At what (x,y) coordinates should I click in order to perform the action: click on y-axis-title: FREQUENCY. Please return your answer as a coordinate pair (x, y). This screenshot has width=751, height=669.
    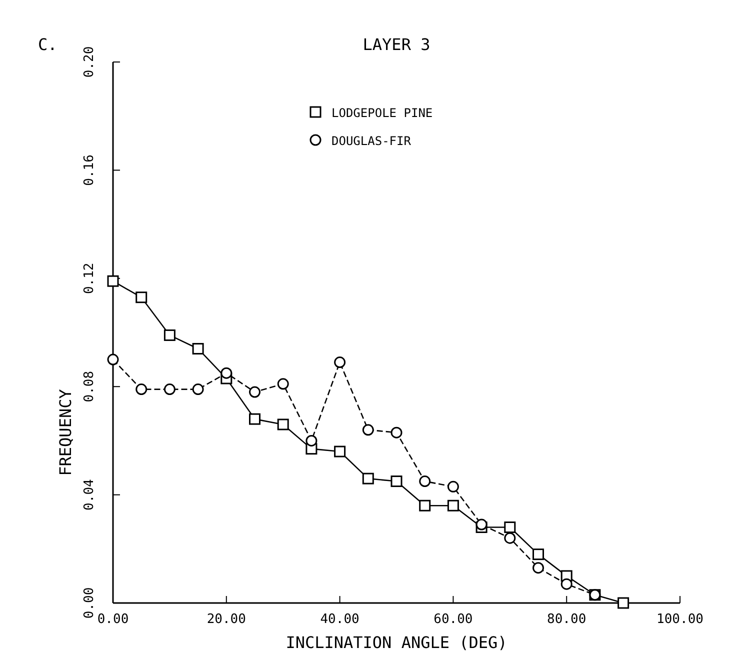
    Looking at the image, I should click on (65, 432).